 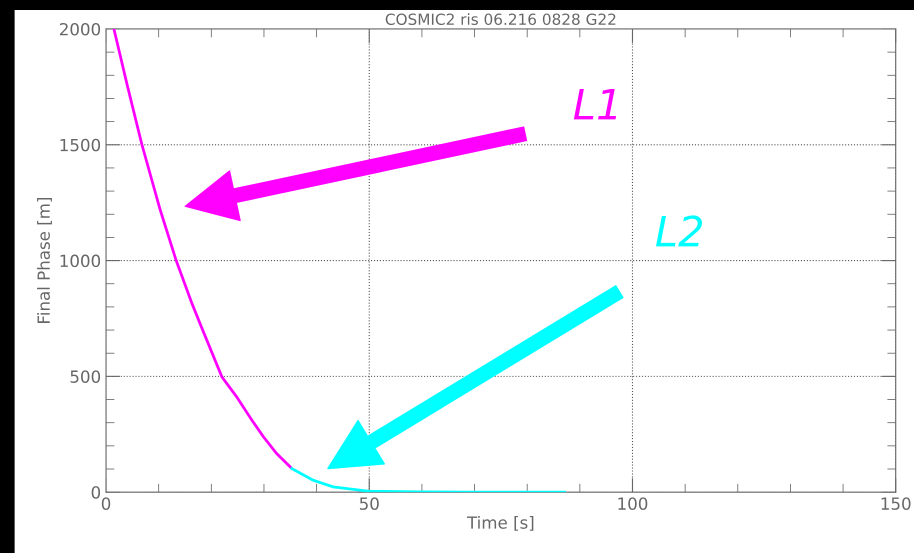 What do you see at coordinates (85, 376) in the screenshot?
I see `y-tick-label: 500` at bounding box center [85, 376].